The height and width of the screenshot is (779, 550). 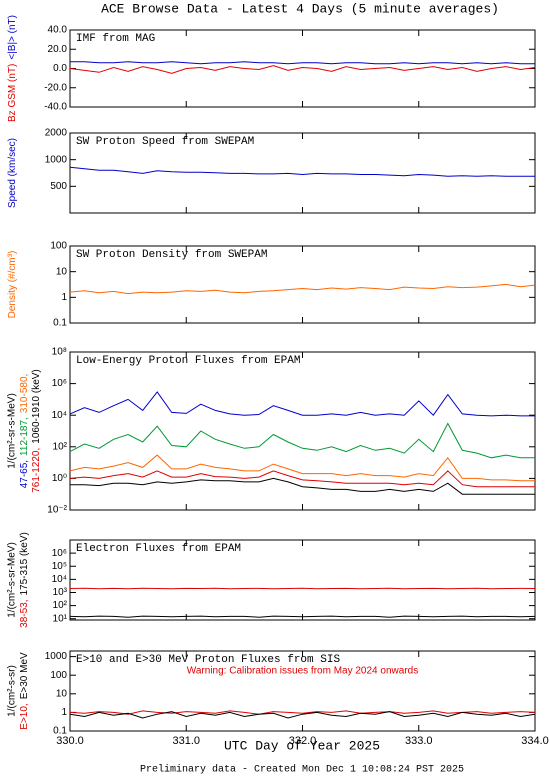 I want to click on panel-title: IMF from MAG, so click(x=115, y=39).